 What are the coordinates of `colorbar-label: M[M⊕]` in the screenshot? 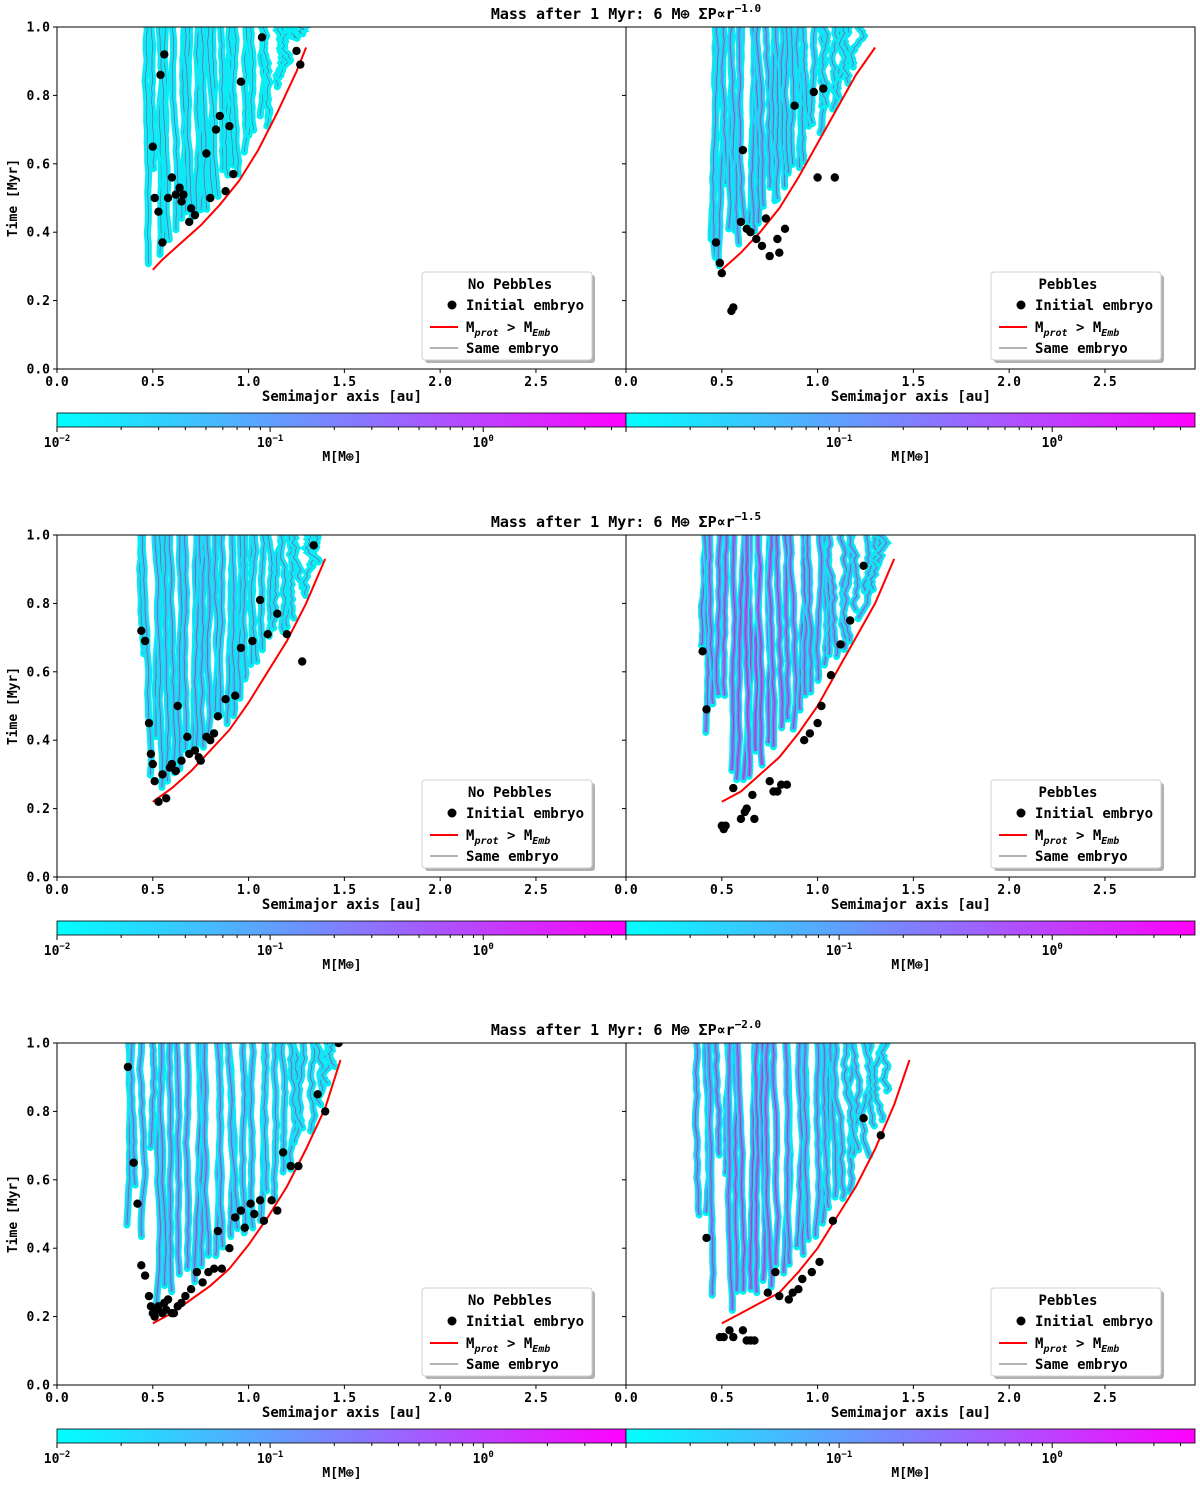 It's located at (341, 457).